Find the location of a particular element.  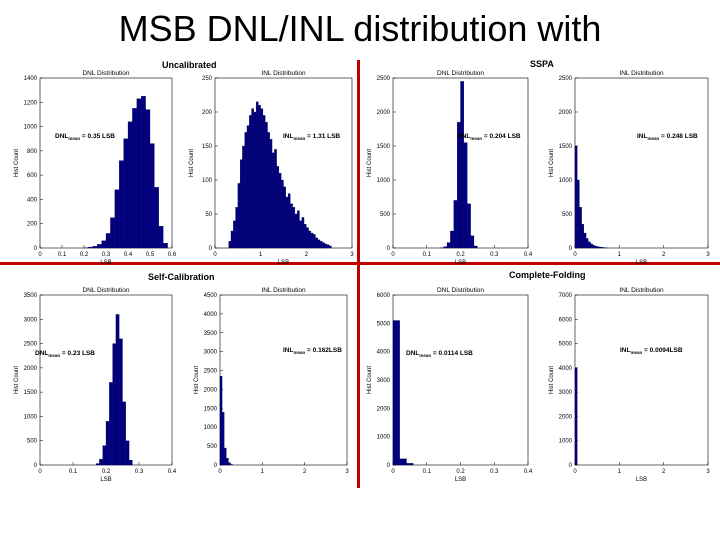

annotation-value: = 0.35 LSB is located at coordinates (97, 136).